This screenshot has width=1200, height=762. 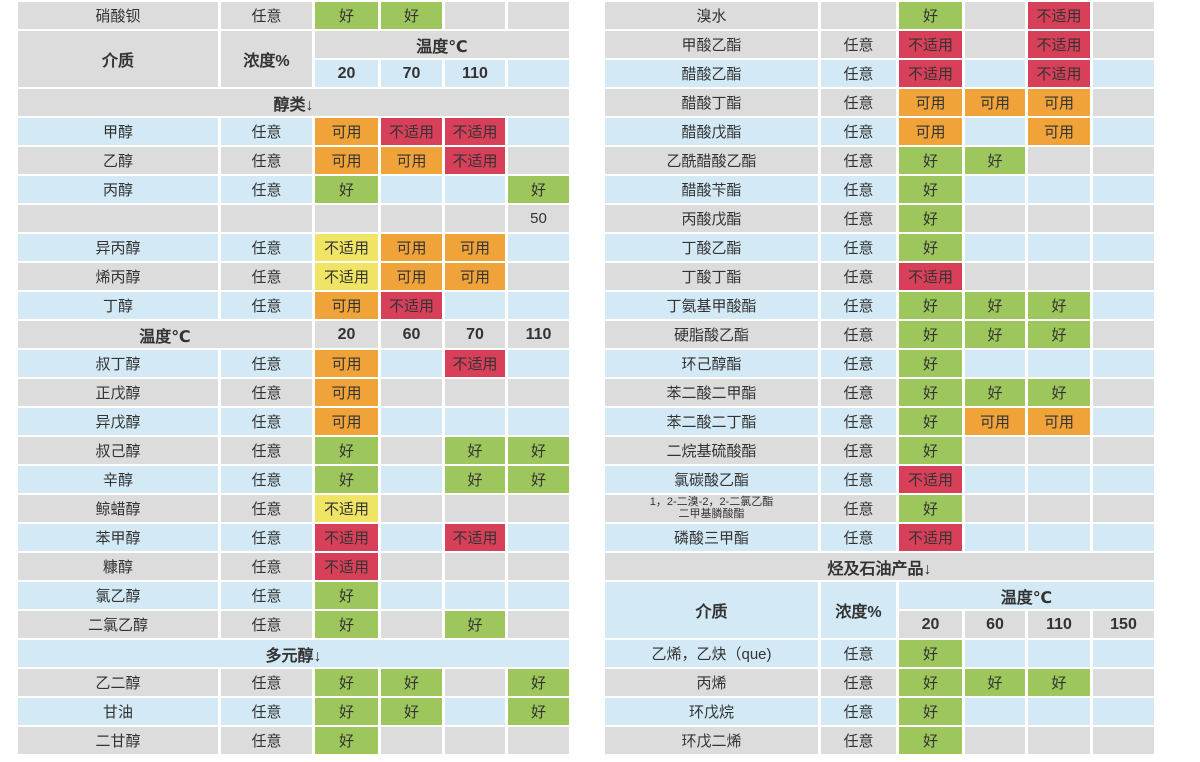 What do you see at coordinates (711, 740) in the screenshot?
I see `medium-cell: 环戊二烯` at bounding box center [711, 740].